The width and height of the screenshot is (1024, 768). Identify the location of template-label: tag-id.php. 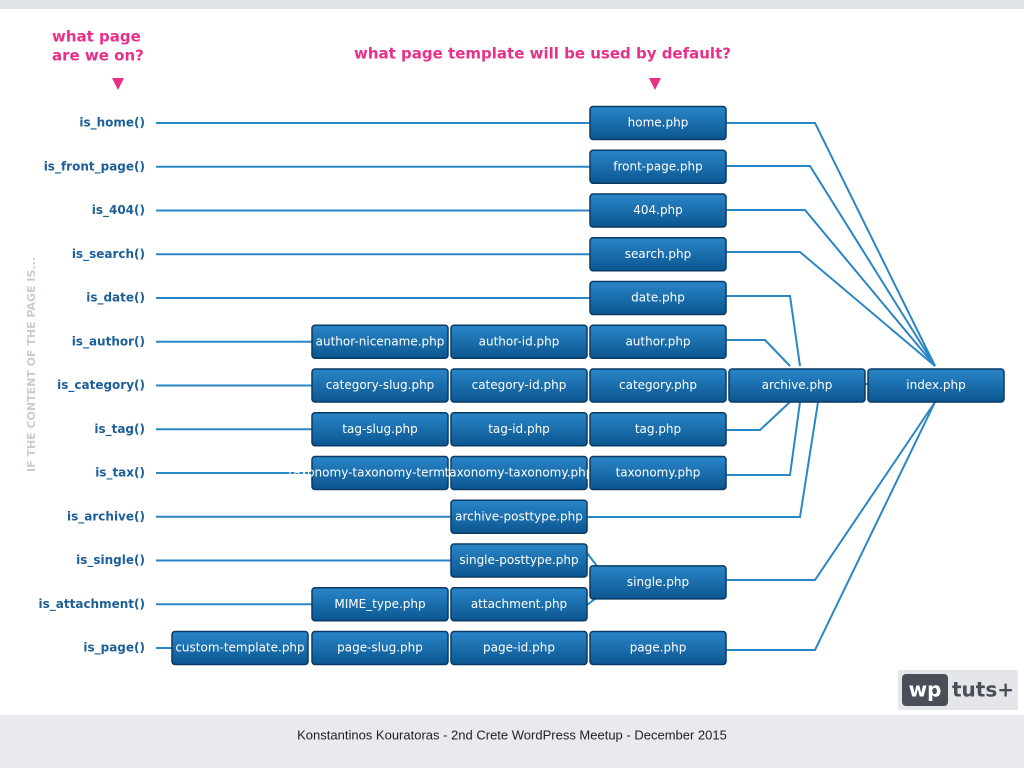
(519, 429).